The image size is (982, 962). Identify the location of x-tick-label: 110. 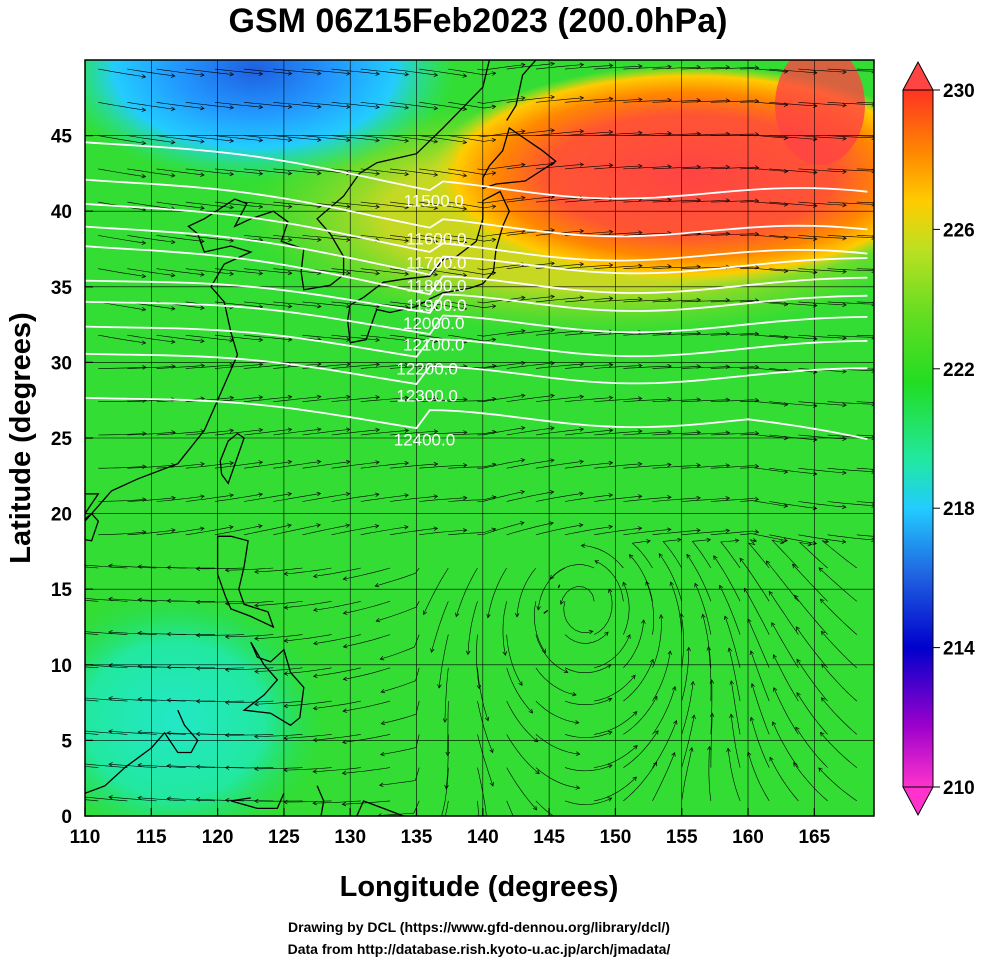
(85, 837).